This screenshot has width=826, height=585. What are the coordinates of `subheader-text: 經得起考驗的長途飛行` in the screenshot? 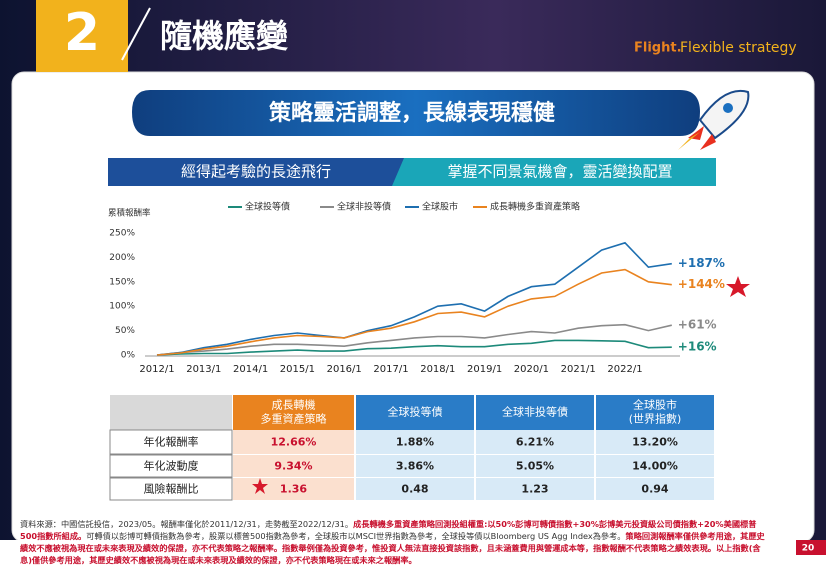 It's located at (256, 172).